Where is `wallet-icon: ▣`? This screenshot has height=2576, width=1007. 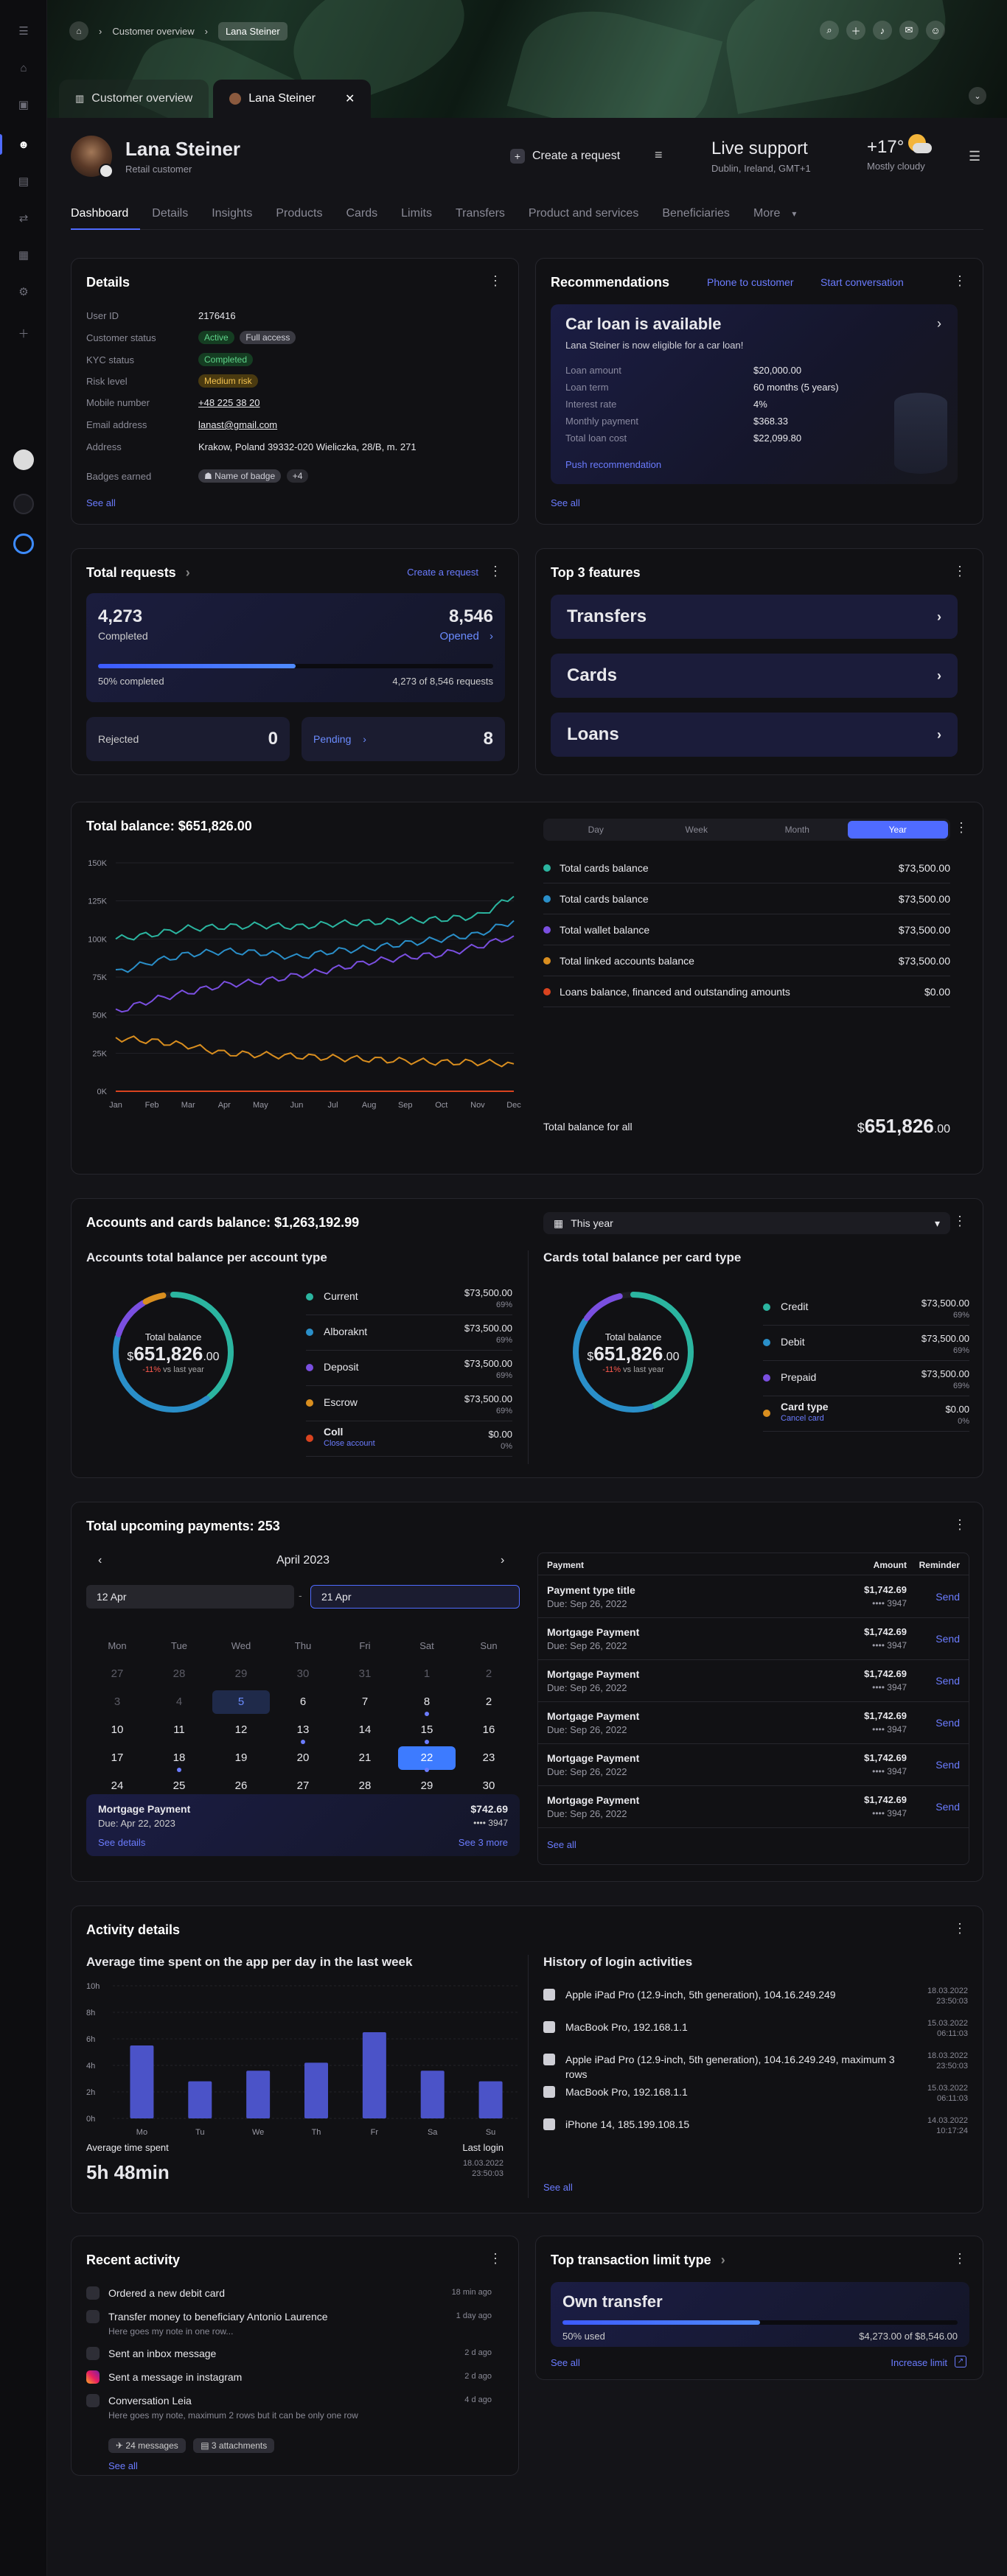
wallet-icon: ▣ is located at coordinates (23, 105).